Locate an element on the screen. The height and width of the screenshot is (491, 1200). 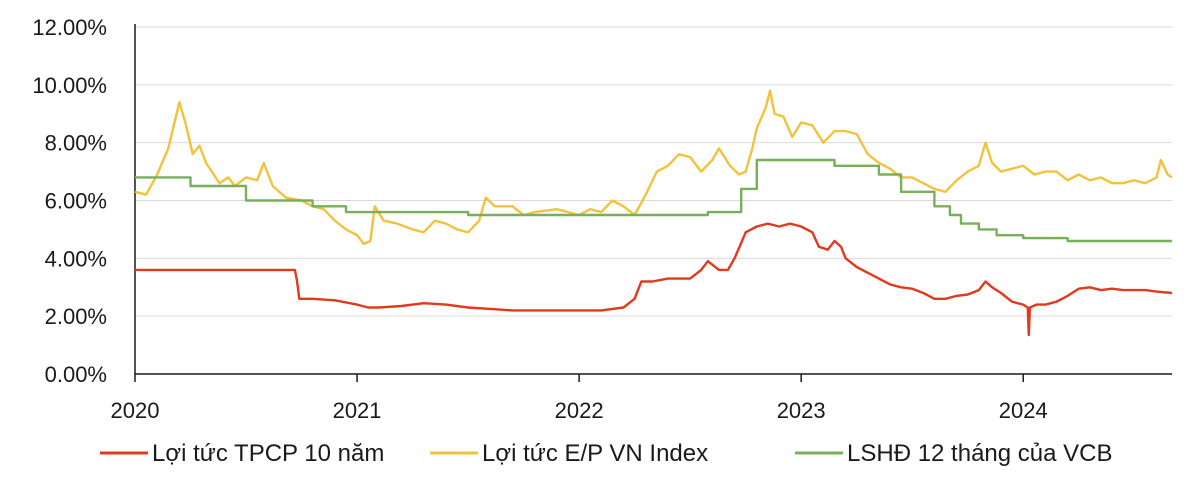
x-axis: 2020 2021 2022 2023 2024 is located at coordinates (641, 398).